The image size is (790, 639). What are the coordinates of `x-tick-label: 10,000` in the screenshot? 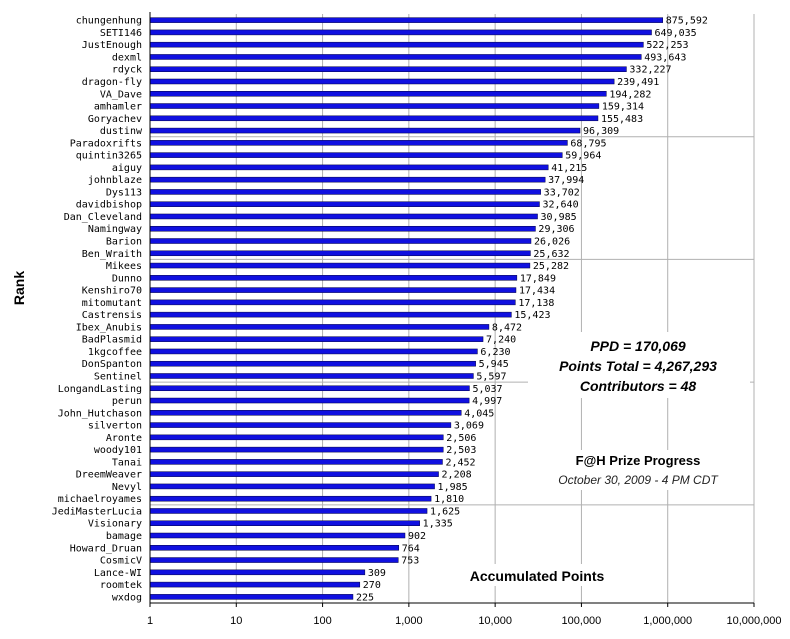 It's located at (495, 621).